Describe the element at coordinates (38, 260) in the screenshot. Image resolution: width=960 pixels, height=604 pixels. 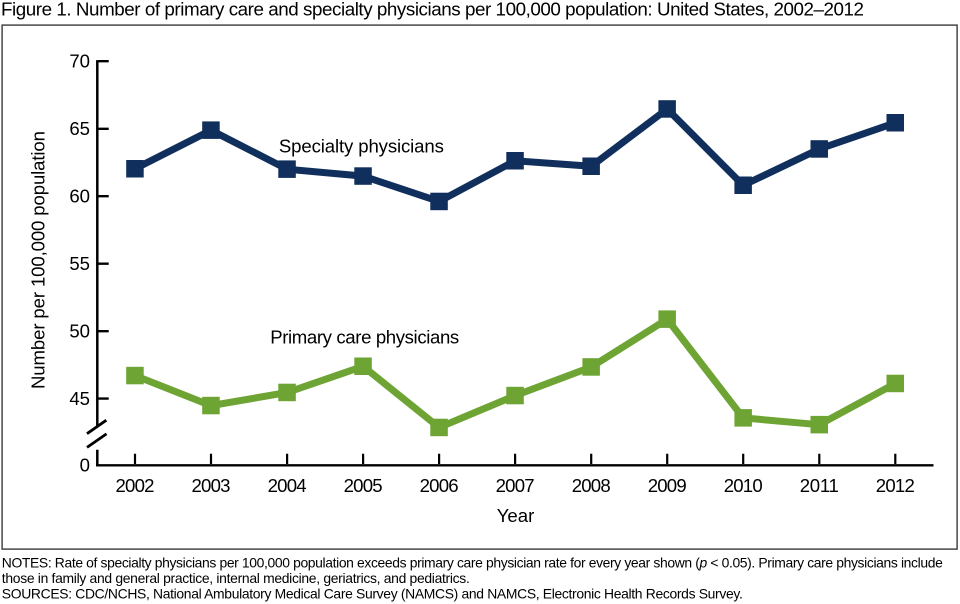
I see `svg-text: Number per 100,000 population` at that location.